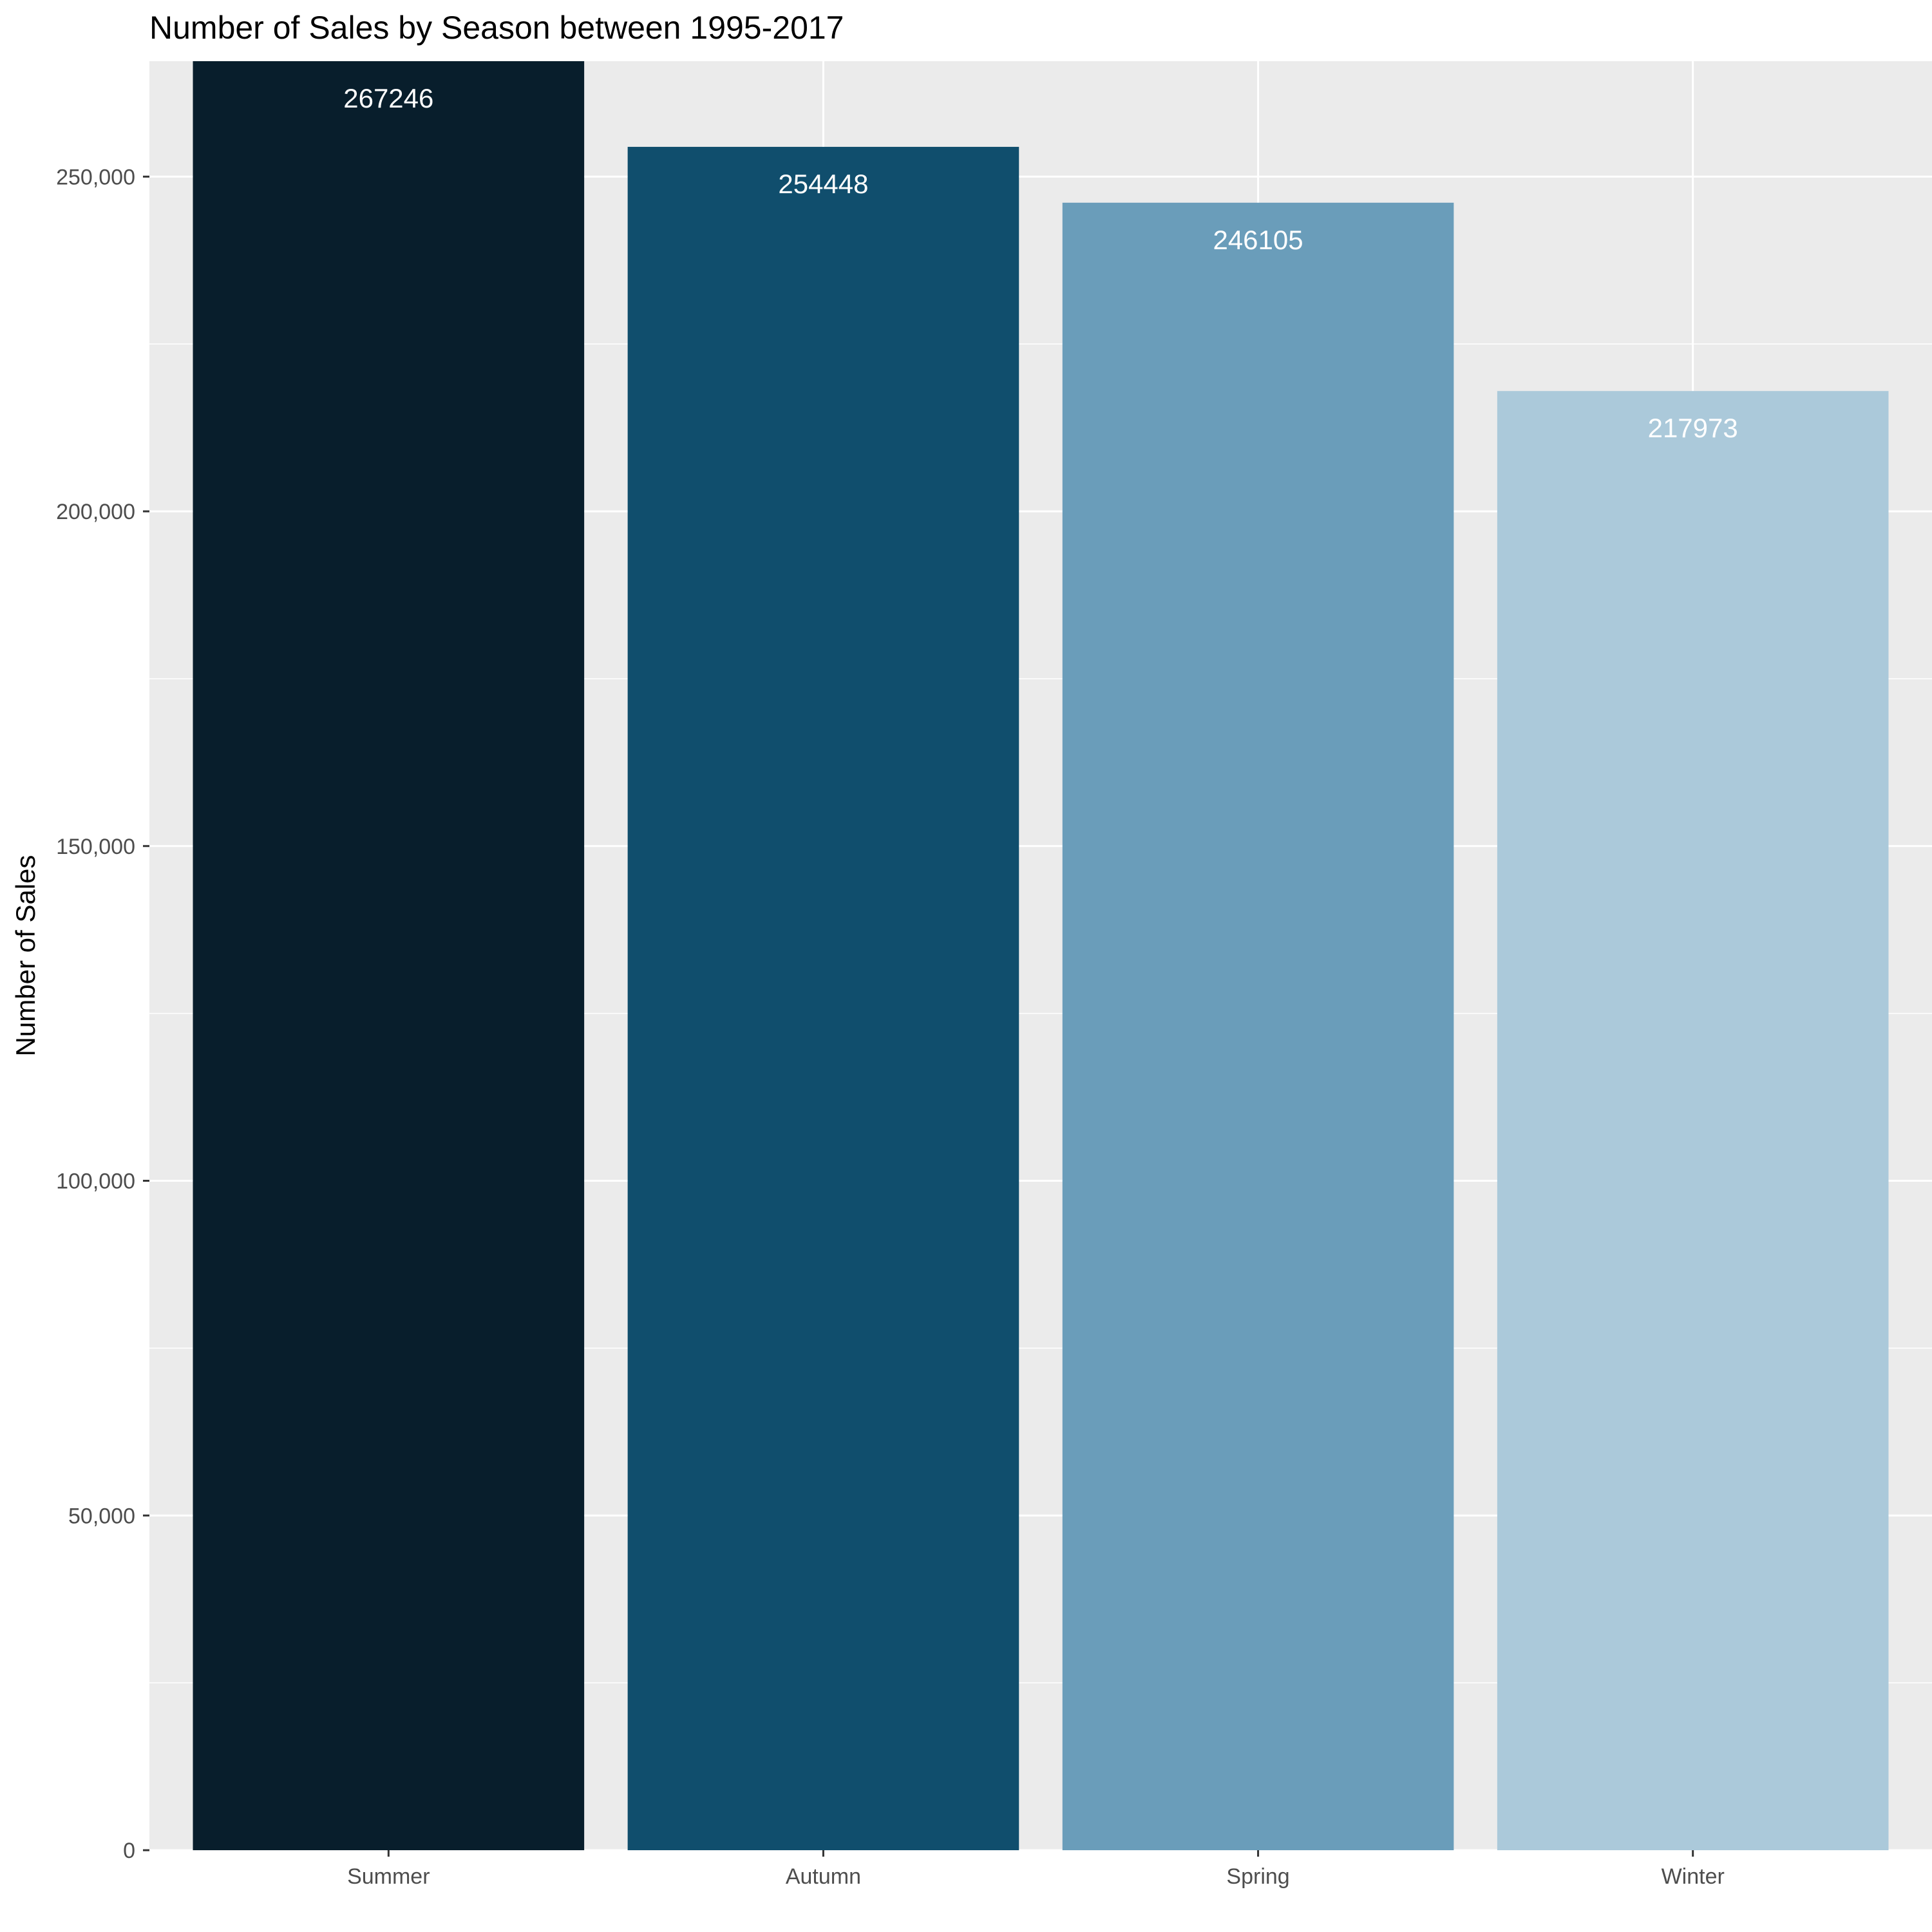  Describe the element at coordinates (1036, 1869) in the screenshot. I see `x-axis: Summer Autumn Spring Winter` at that location.